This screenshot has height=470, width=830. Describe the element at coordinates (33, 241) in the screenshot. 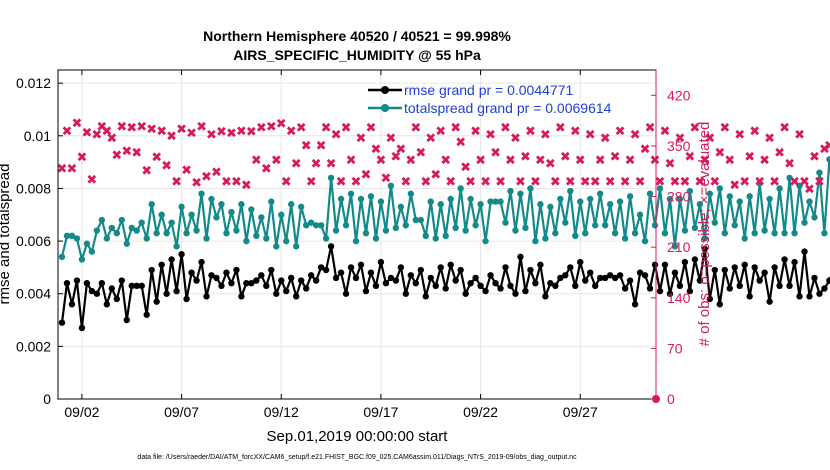

I see `y-left-tick-label: 0.006` at that location.